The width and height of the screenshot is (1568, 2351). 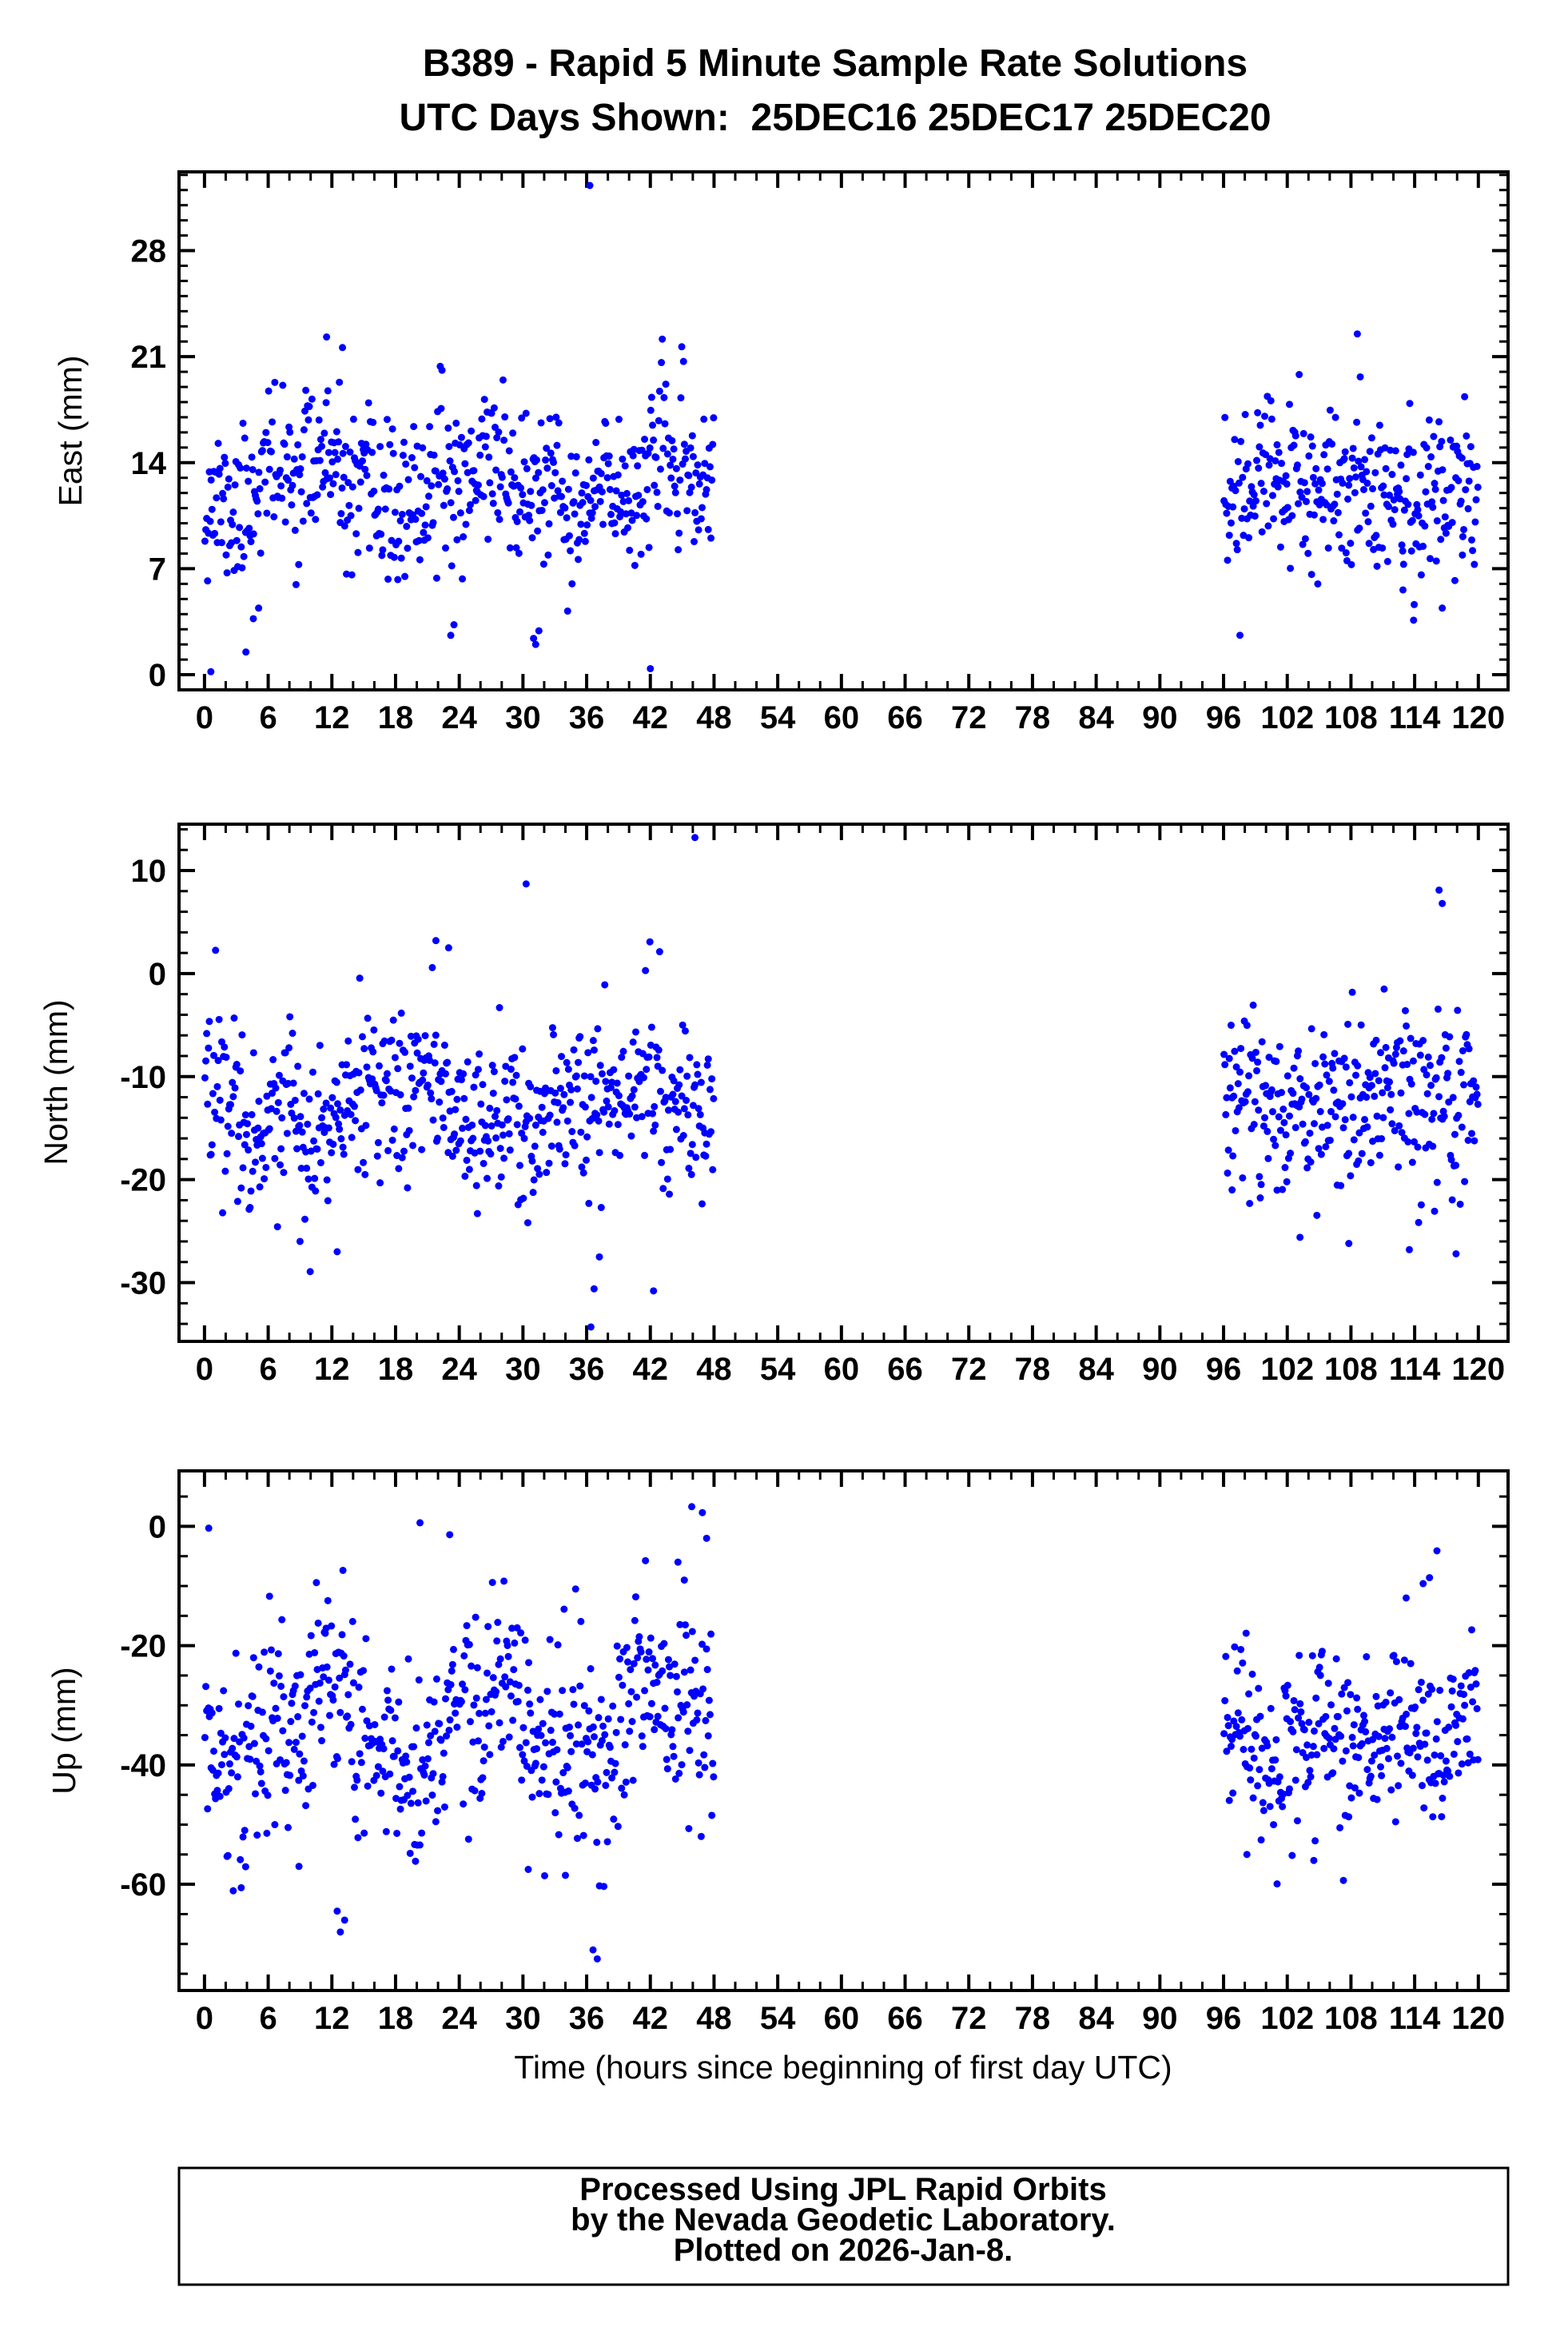 What do you see at coordinates (844, 2219) in the screenshot?
I see `footer-line-2: by the Nevada Geodetic Laboratory.` at bounding box center [844, 2219].